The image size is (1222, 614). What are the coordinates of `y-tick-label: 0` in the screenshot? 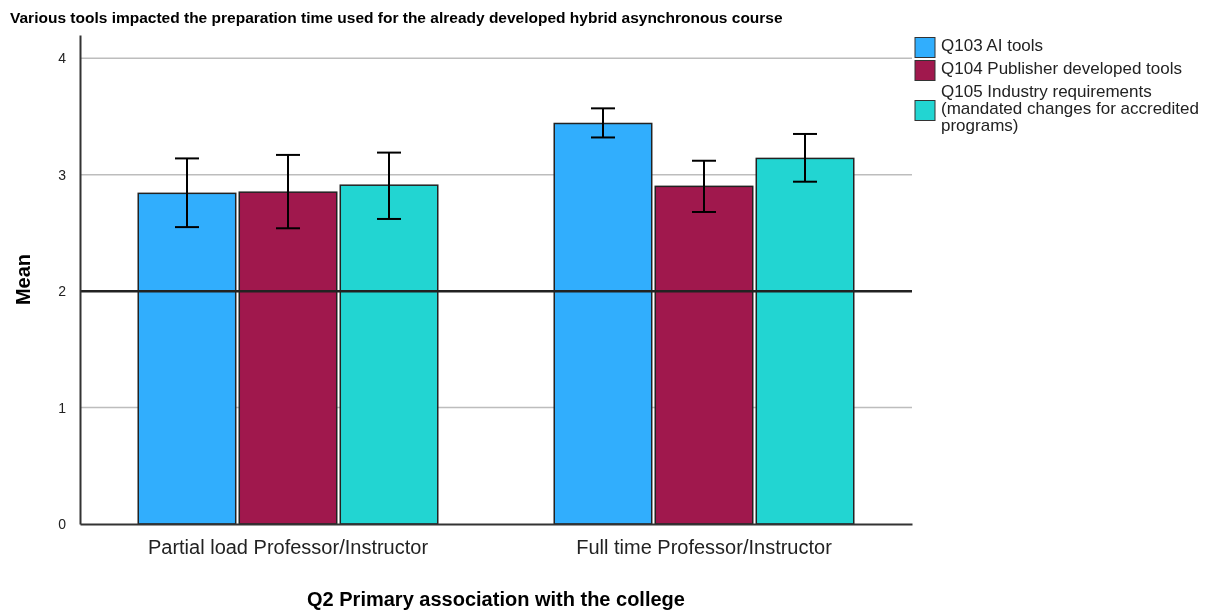 It's located at (62, 523).